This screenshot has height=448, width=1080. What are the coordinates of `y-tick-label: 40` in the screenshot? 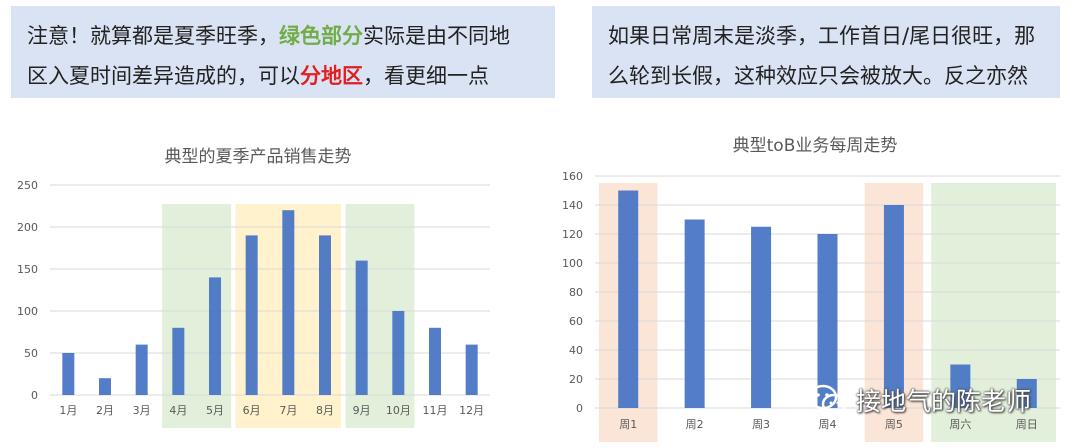 It's located at (576, 350).